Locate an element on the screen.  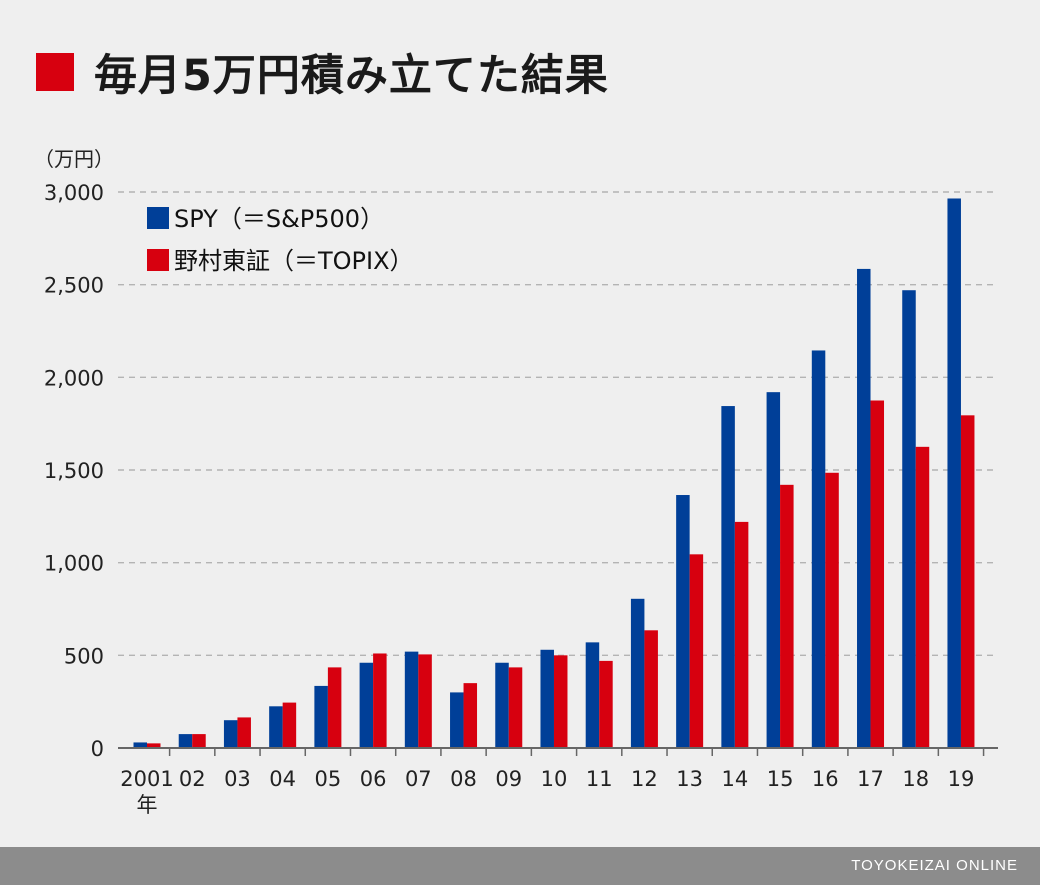
x-tick-label: 06 is located at coordinates (373, 779).